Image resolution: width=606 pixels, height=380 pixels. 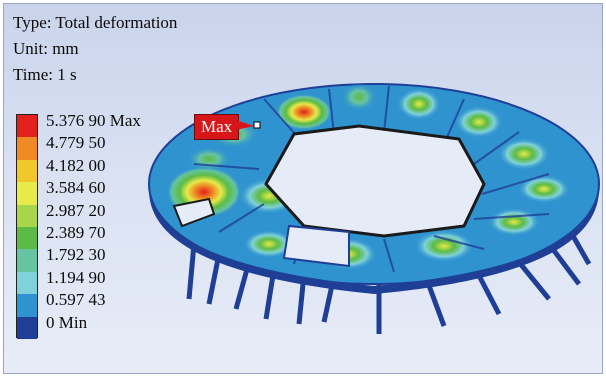 What do you see at coordinates (76, 232) in the screenshot?
I see `legend-label: 2.389 70` at bounding box center [76, 232].